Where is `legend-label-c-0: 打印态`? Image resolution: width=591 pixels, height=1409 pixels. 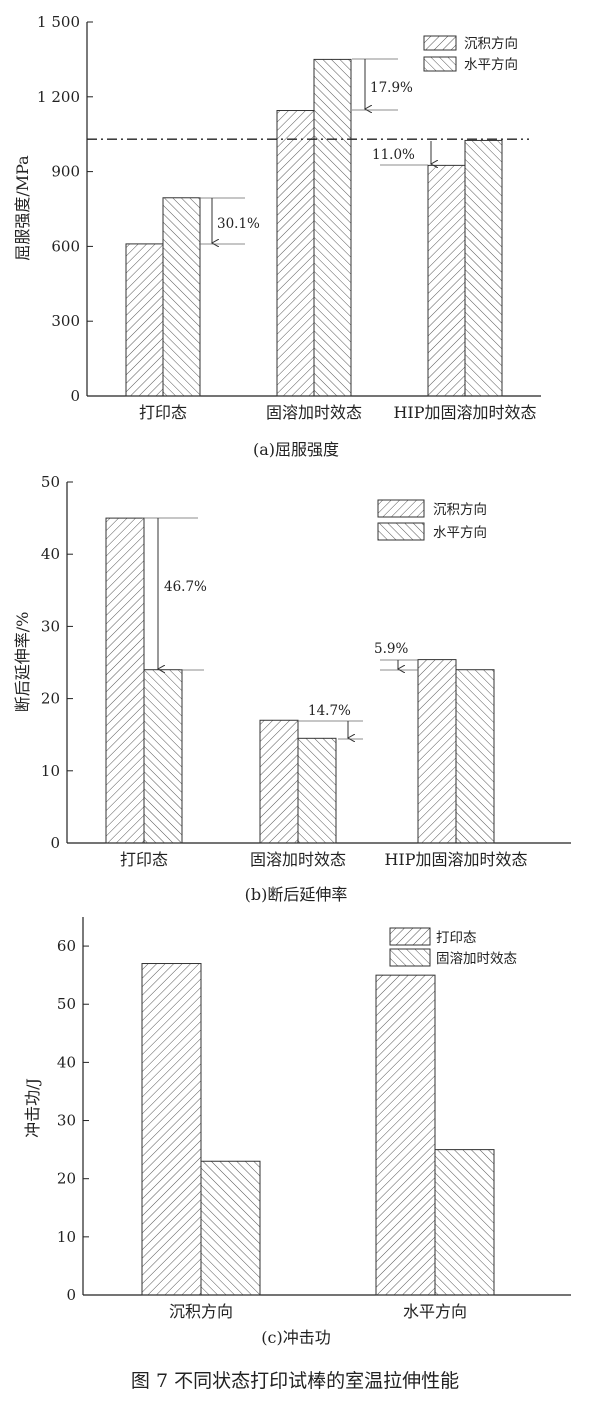 legend-label-c-0: 打印态 is located at coordinates (456, 937).